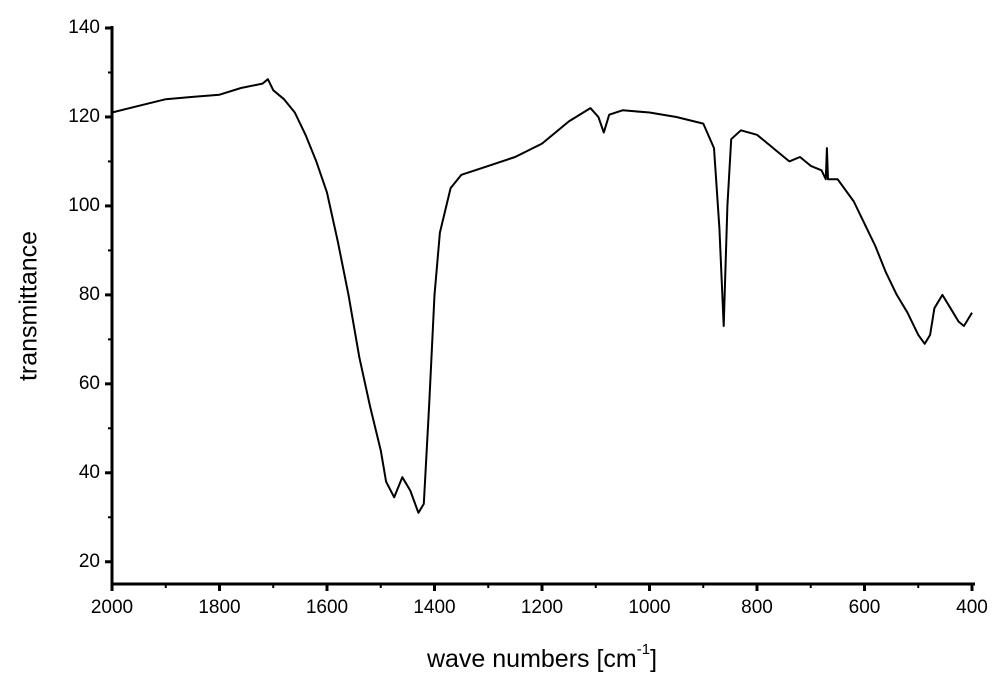 The image size is (992, 684). I want to click on x-tick-label: 1800, so click(219, 607).